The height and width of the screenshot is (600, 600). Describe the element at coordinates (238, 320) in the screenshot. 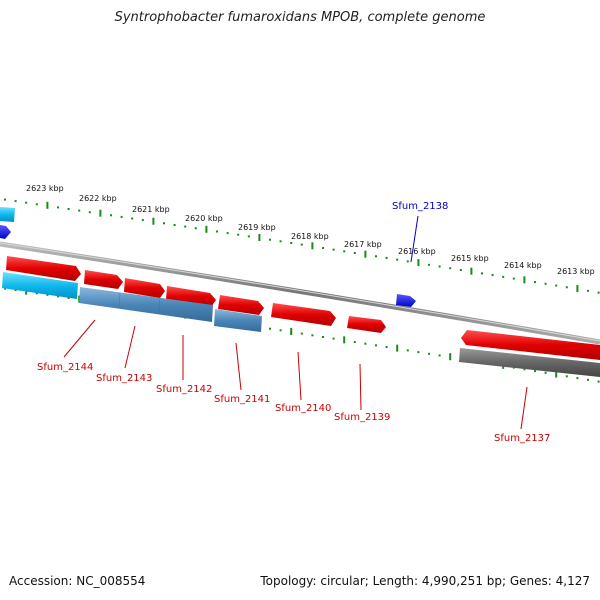

I see `gene-steel-extra` at that location.